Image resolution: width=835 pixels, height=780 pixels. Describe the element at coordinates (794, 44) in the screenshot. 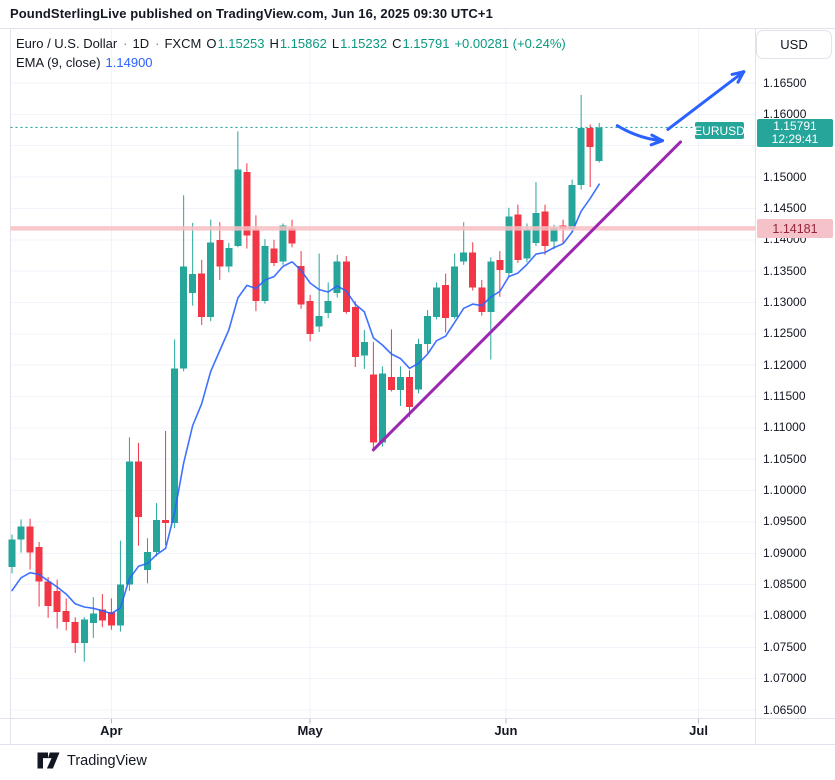

I see `currency-unit-button: USD` at that location.